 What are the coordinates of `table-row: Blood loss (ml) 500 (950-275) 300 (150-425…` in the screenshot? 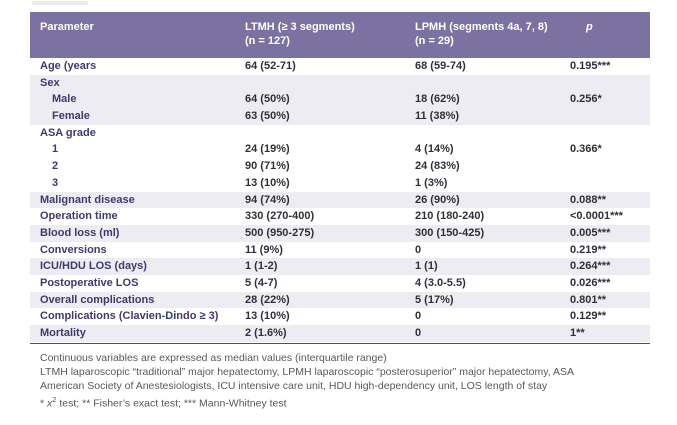 It's located at (340, 233).